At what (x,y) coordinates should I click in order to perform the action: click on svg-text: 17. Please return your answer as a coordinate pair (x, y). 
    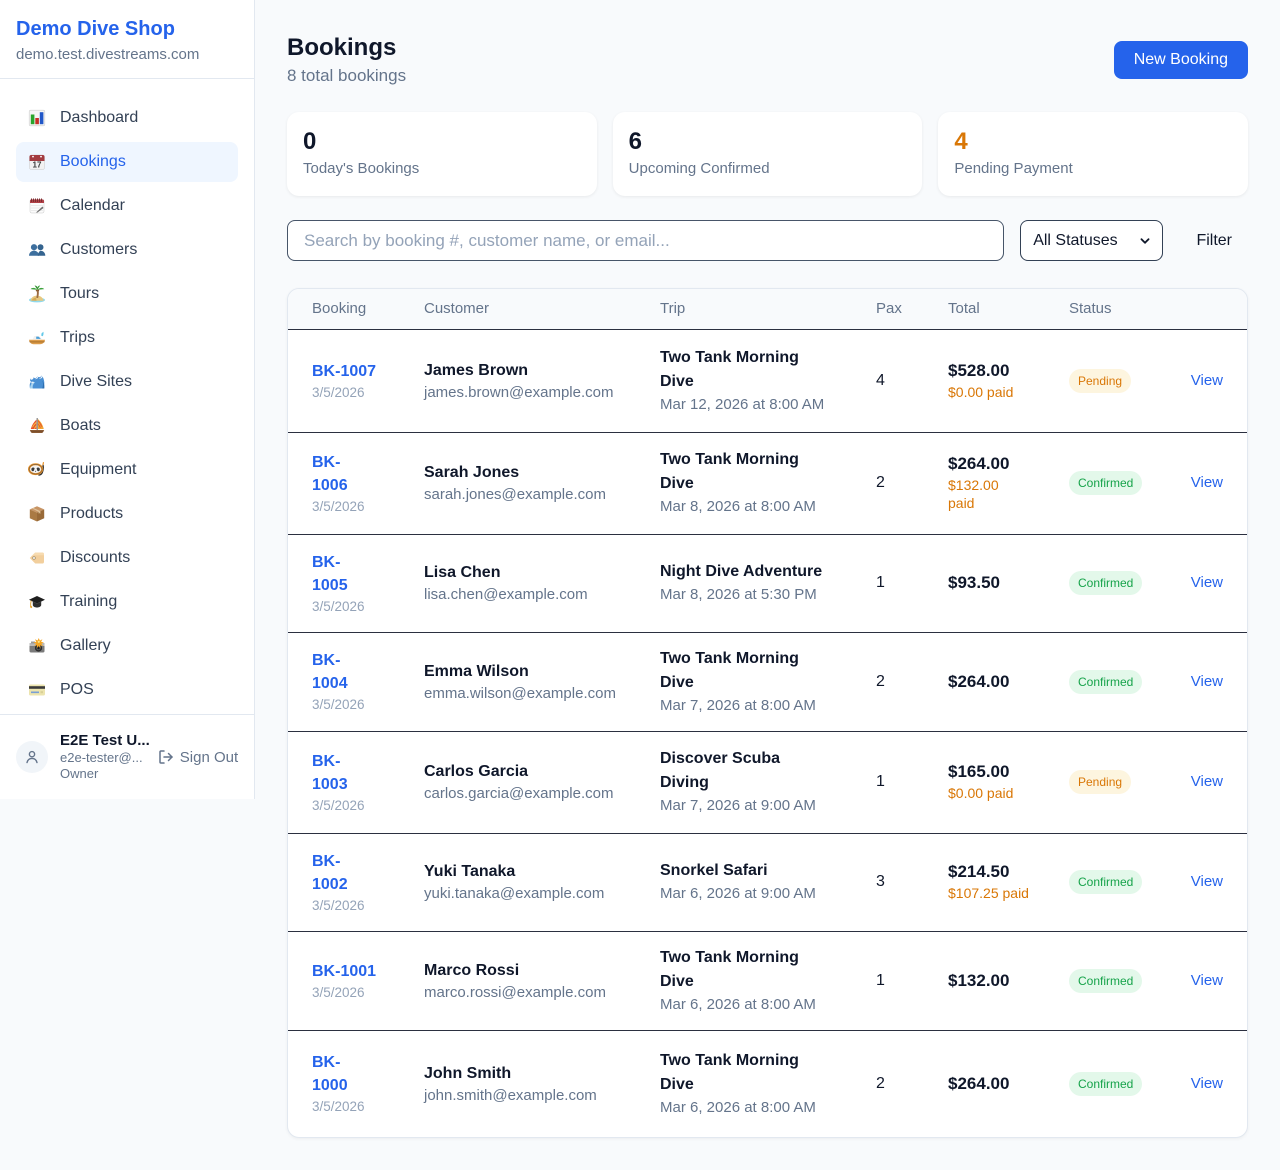
    Looking at the image, I should click on (37, 165).